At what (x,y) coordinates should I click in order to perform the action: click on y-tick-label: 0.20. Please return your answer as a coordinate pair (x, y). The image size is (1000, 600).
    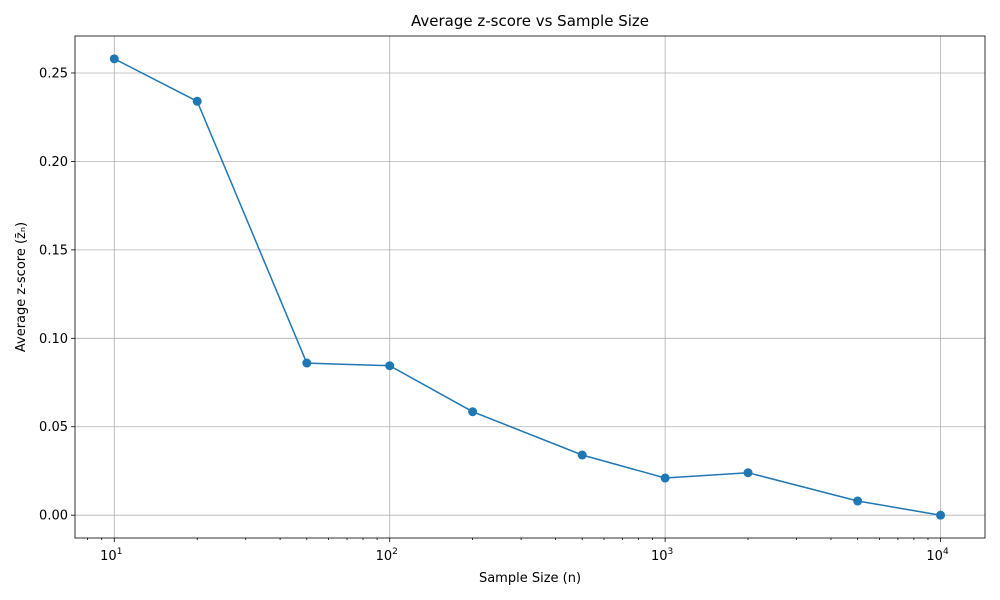
    Looking at the image, I should click on (53, 162).